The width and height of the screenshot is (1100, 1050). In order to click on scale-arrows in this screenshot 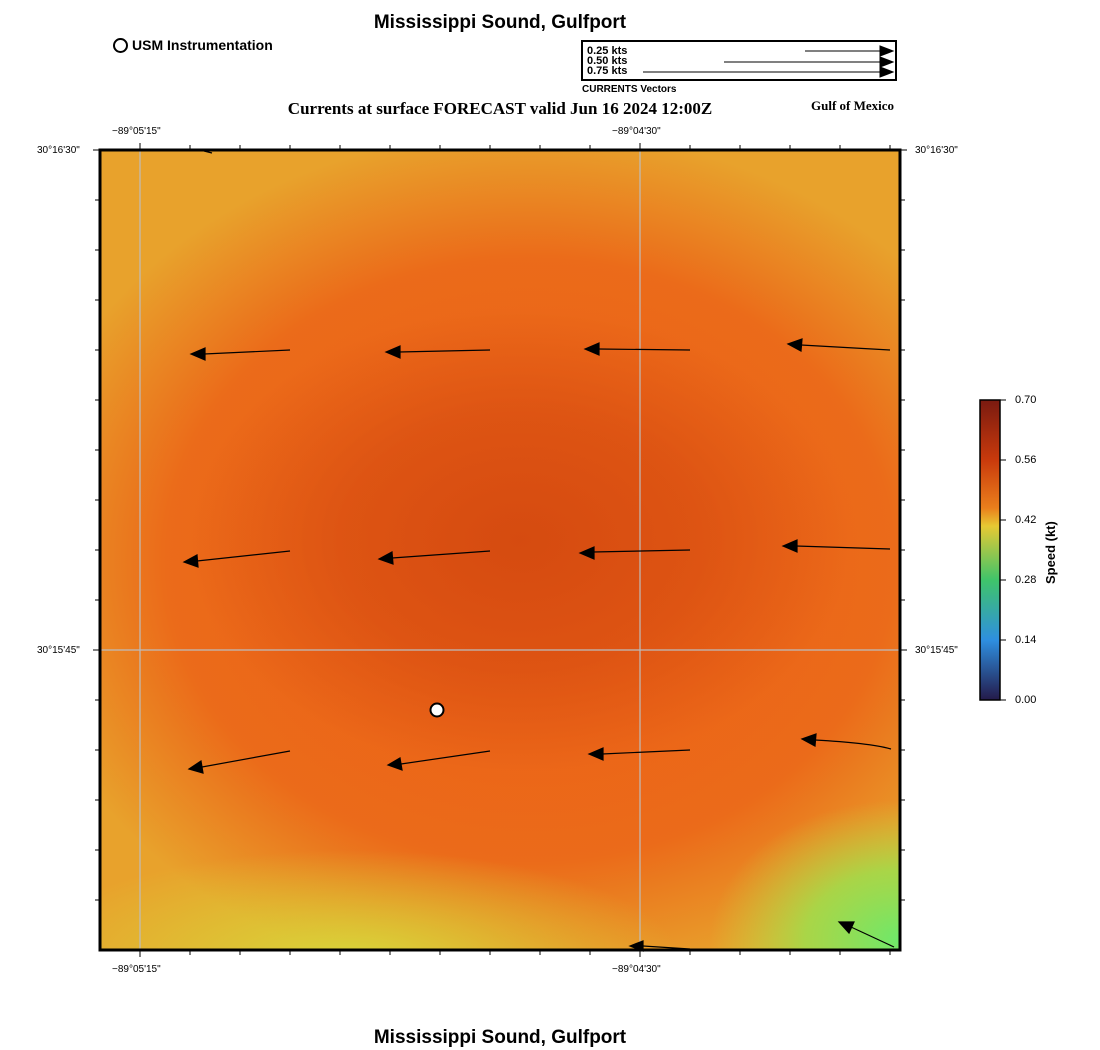, I will do `click(769, 61)`.